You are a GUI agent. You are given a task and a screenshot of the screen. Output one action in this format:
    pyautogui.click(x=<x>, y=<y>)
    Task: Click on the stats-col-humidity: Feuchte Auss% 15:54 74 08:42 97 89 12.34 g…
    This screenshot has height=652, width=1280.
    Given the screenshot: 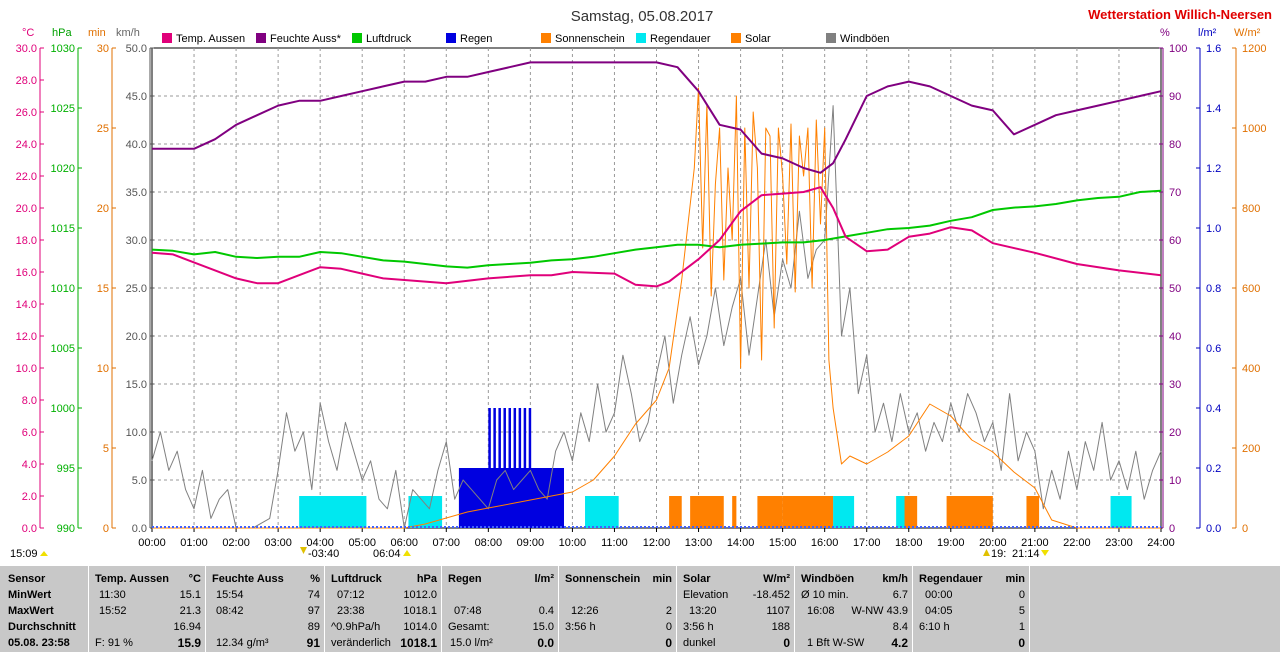 What is the action you would take?
    pyautogui.click(x=265, y=609)
    